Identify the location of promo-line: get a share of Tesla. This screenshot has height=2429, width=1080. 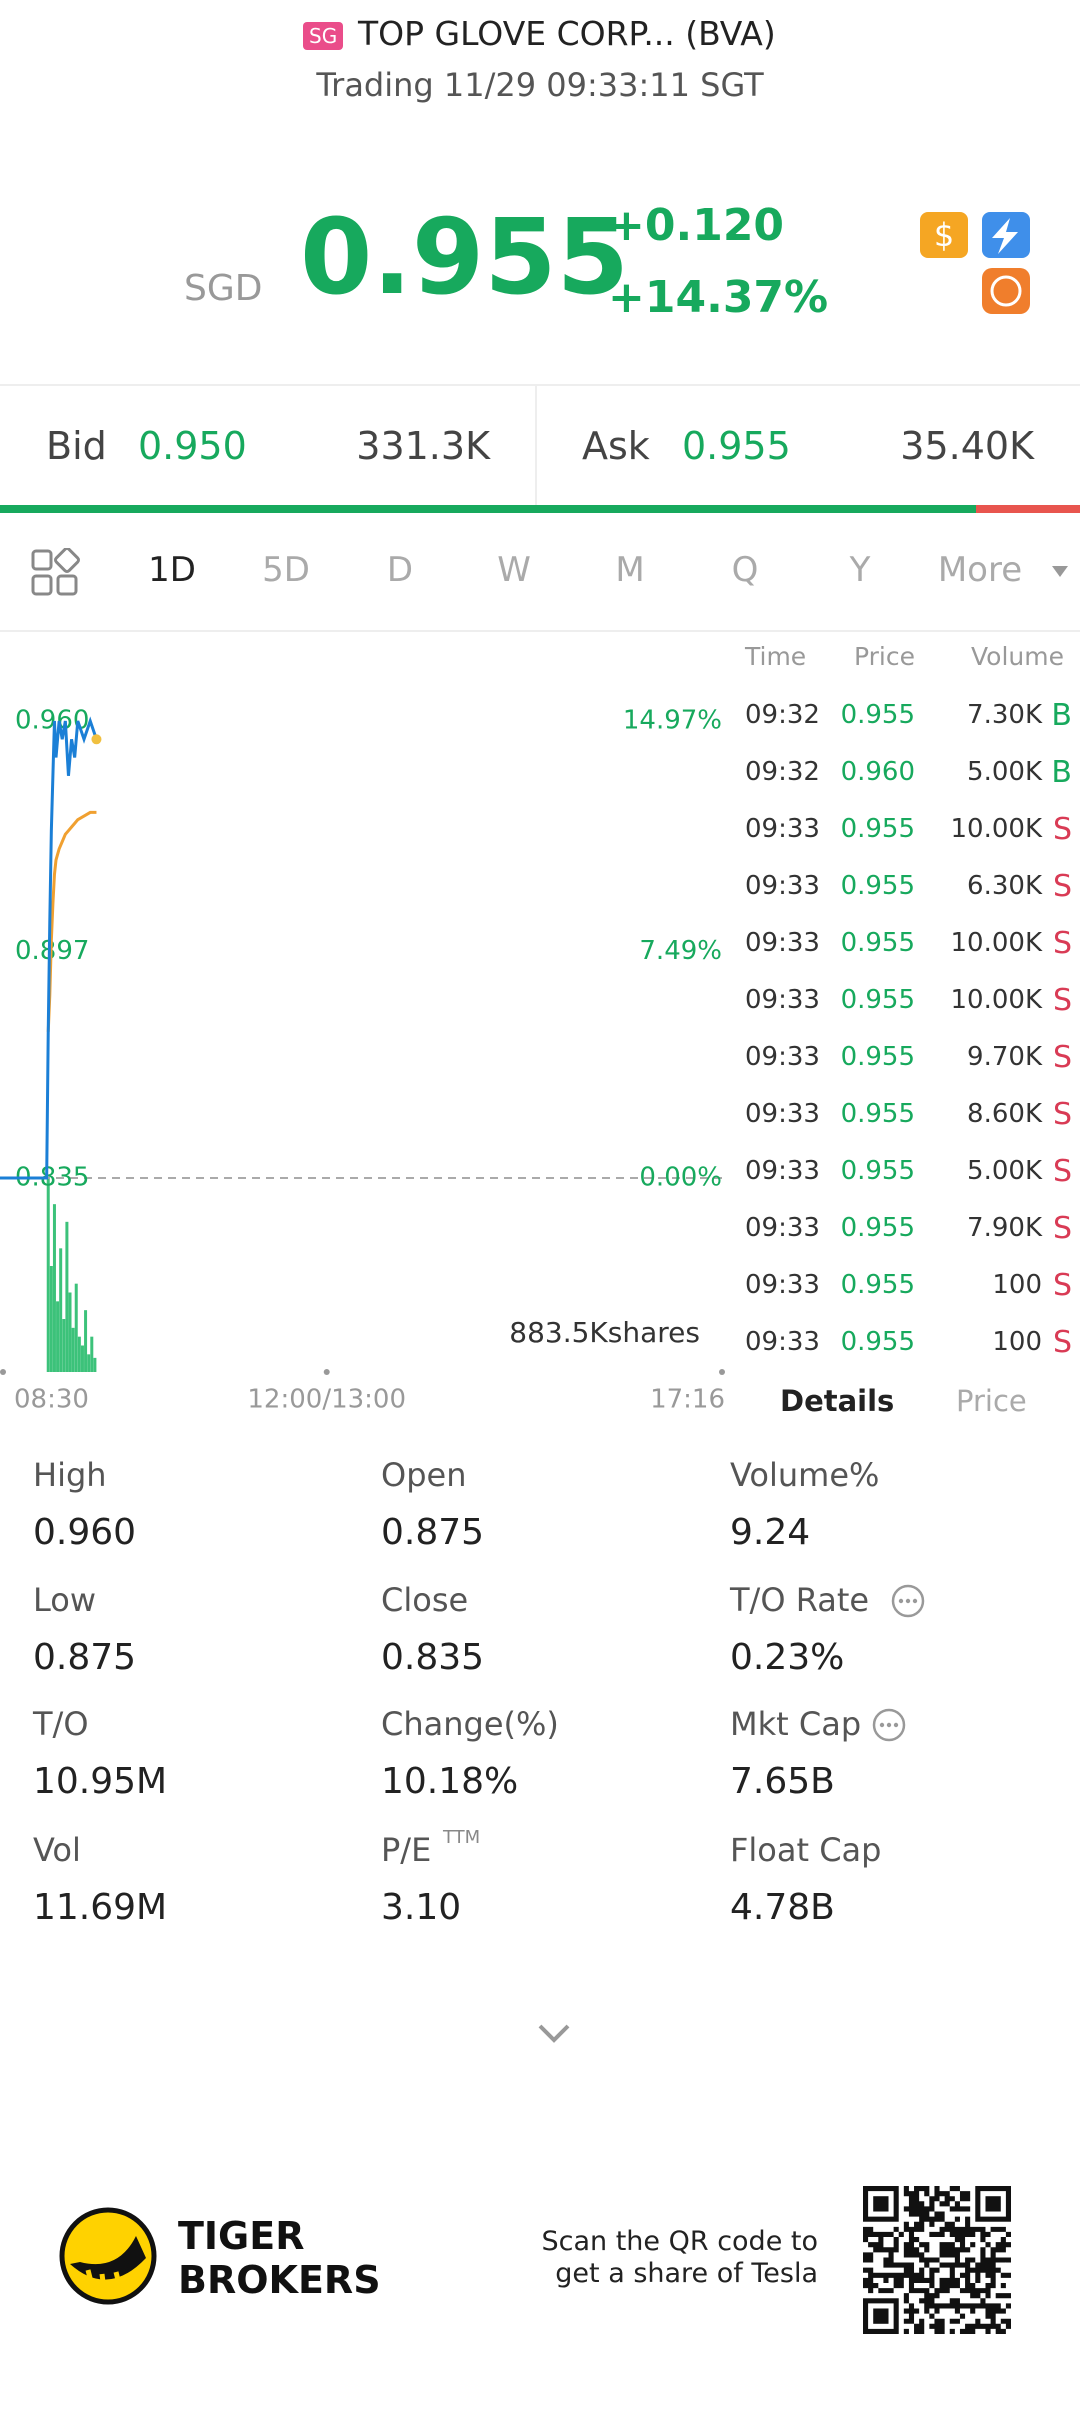
(686, 2273).